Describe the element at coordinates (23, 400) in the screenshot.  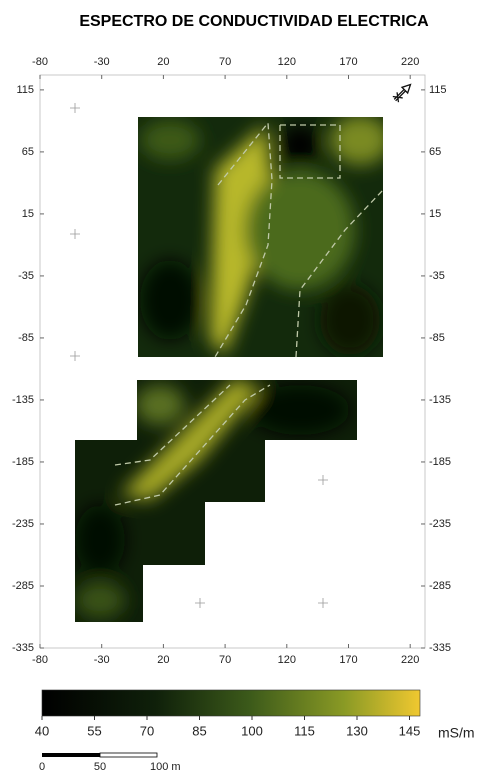
I see `y-tick-label-left: -135` at that location.